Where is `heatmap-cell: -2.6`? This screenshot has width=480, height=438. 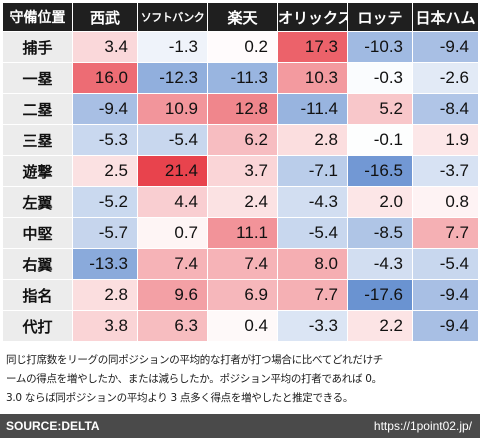 heatmap-cell: -2.6 is located at coordinates (445, 78).